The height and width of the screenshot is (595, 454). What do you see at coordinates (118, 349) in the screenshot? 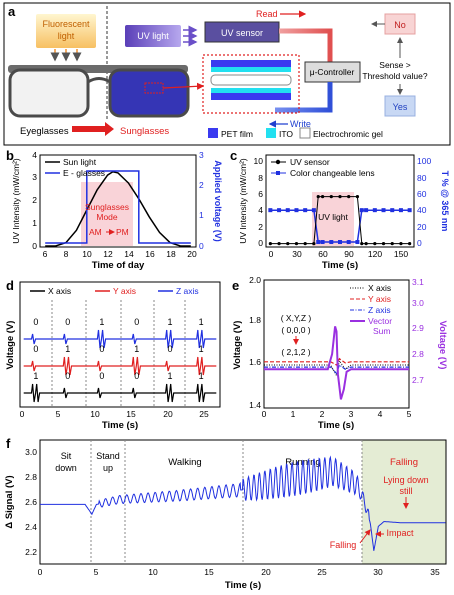
I see `bit-labels: 0 0 1 0 1 1 0 1 0 1 0 1 1 0 0 0 1 1` at bounding box center [118, 349].